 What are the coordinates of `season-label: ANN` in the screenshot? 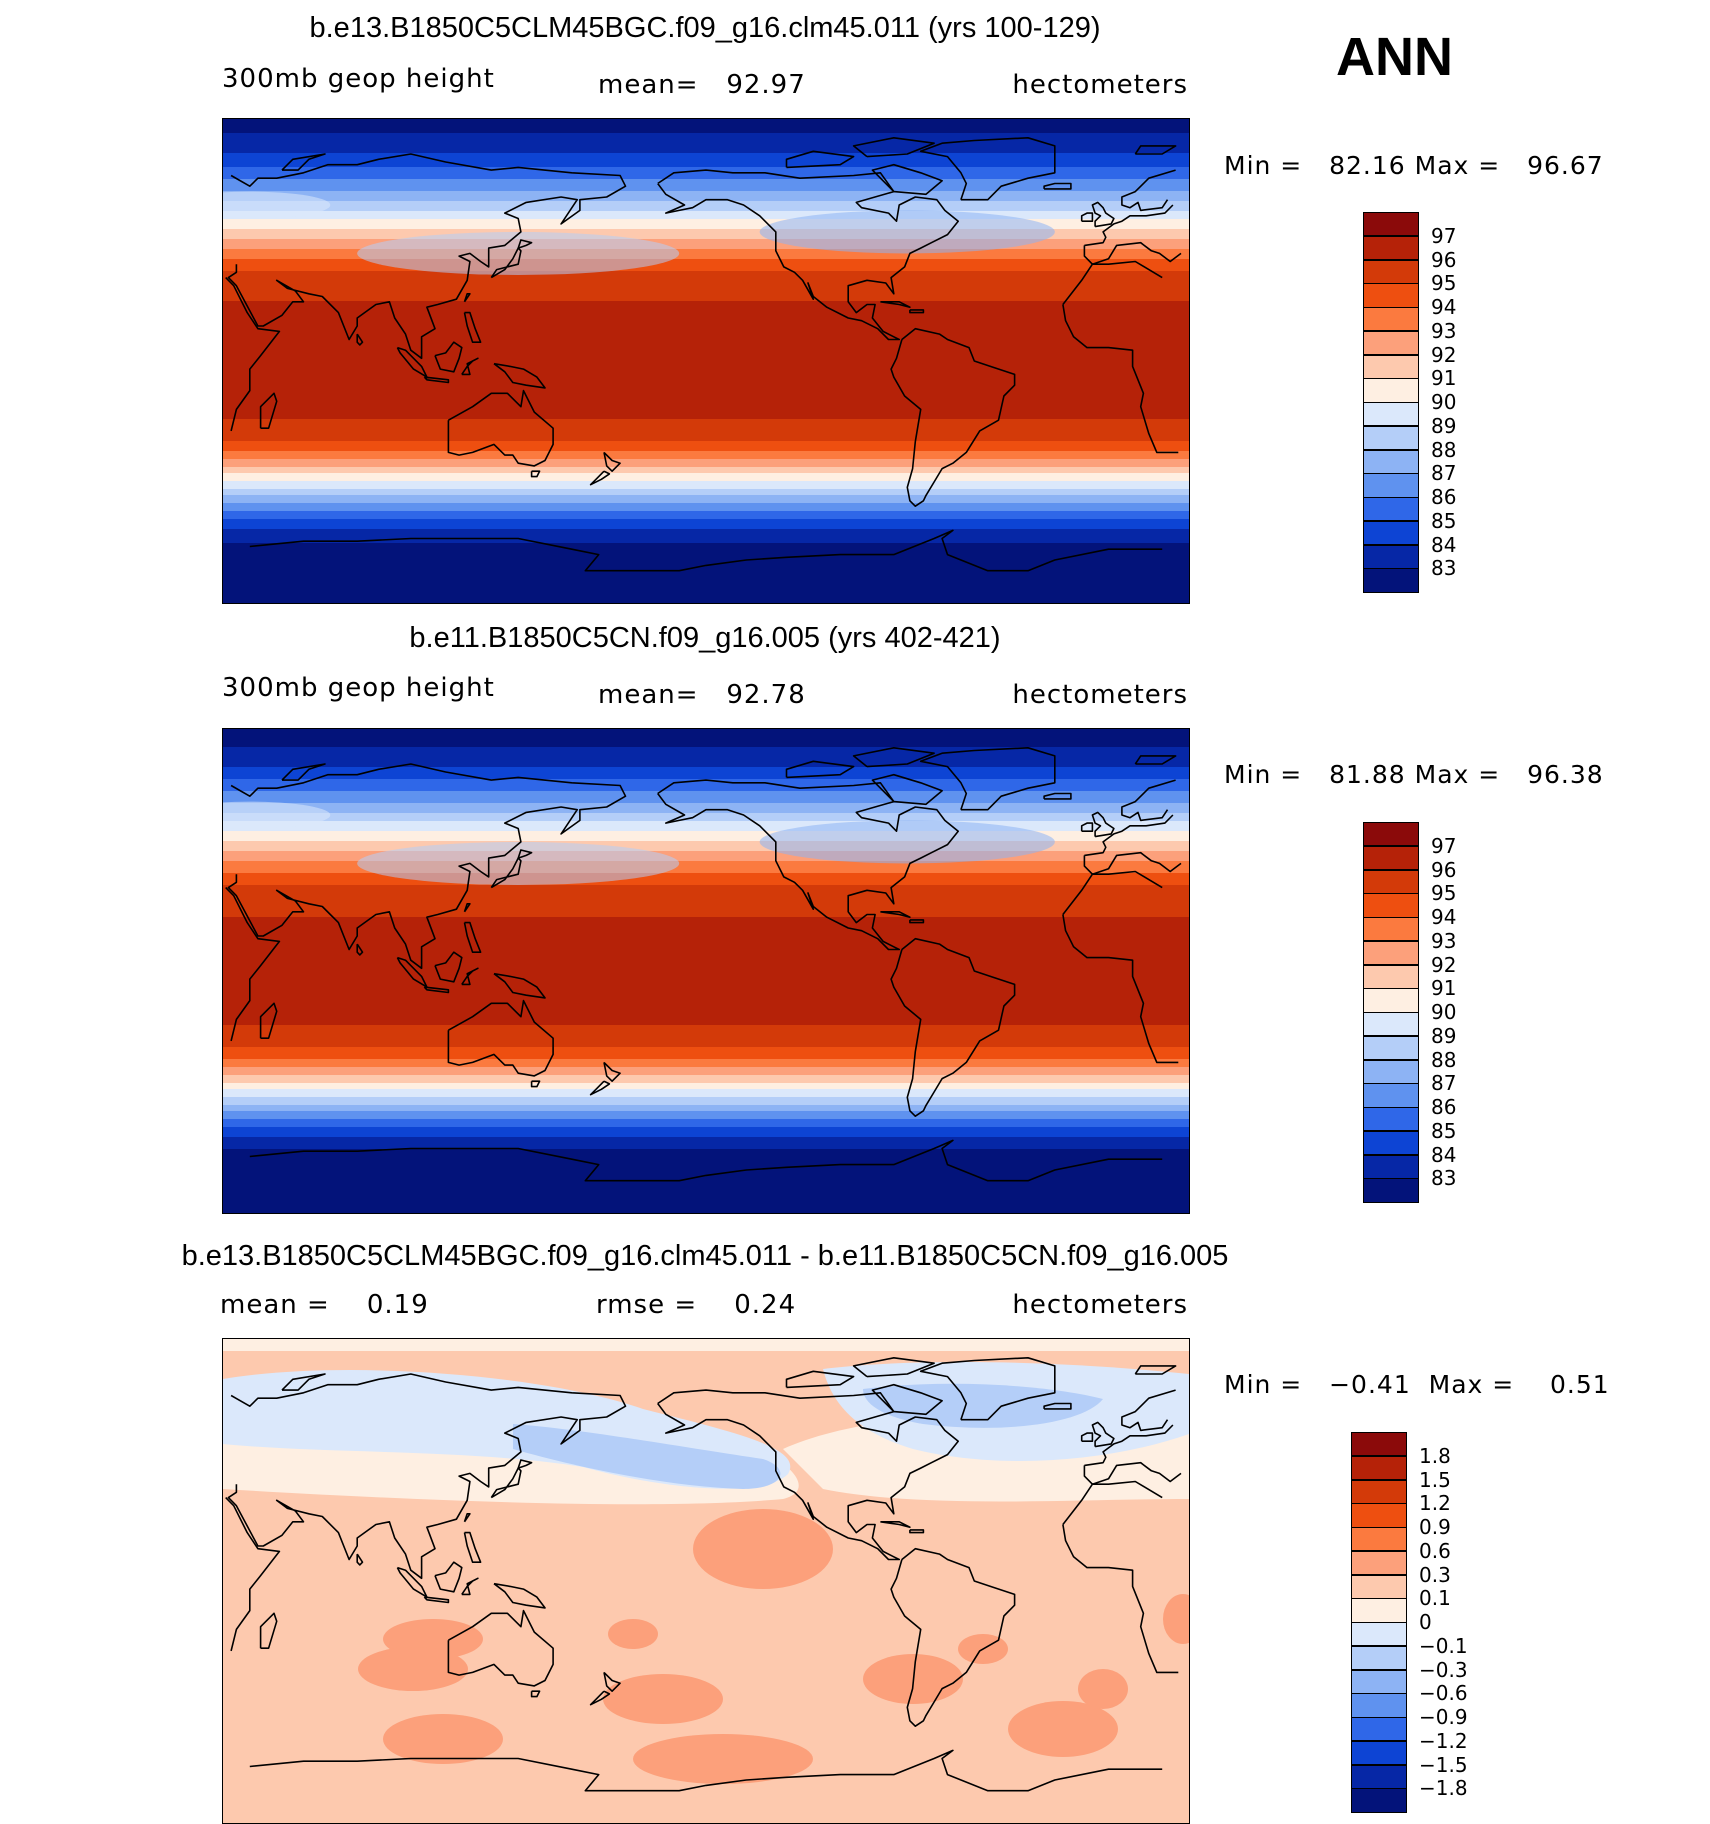 It's located at (1394, 57).